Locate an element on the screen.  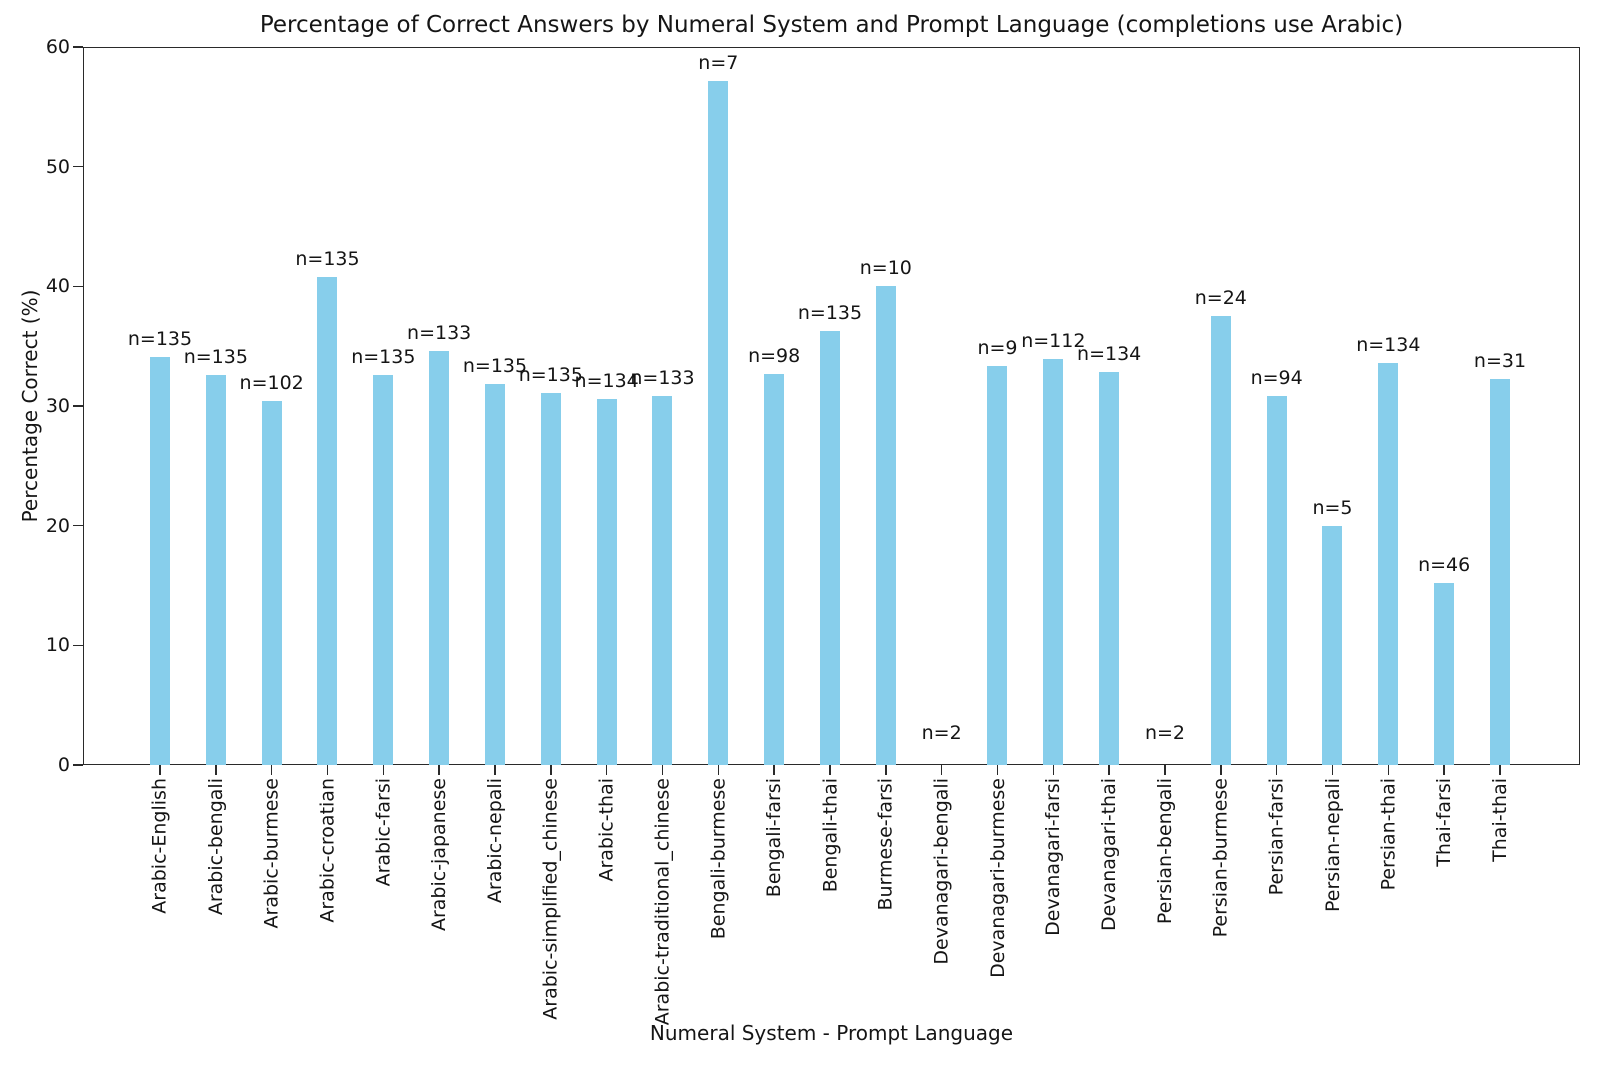
x-tick-label: Thai-farsi is located at coordinates (1444, 822).